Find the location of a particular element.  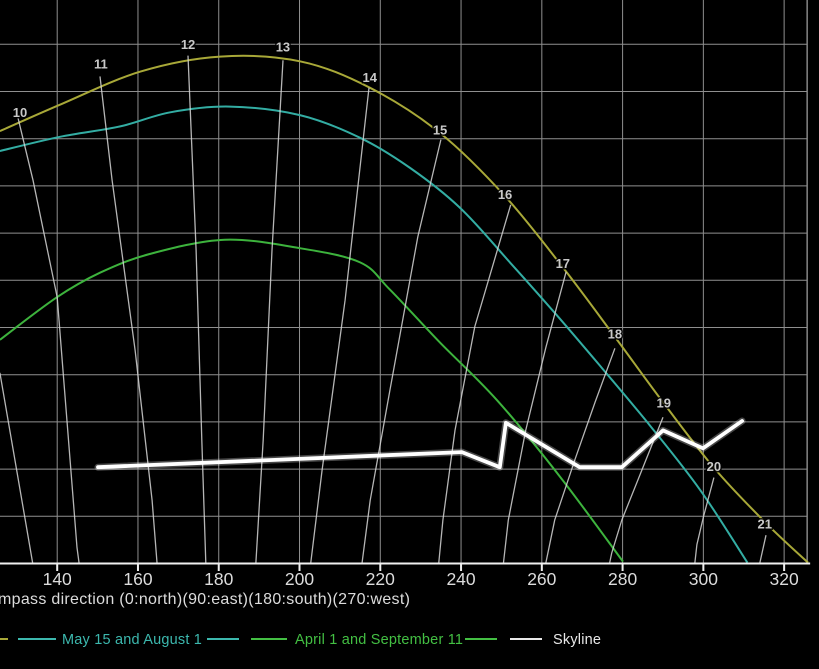

hour-label-19: 19 is located at coordinates (664, 403).